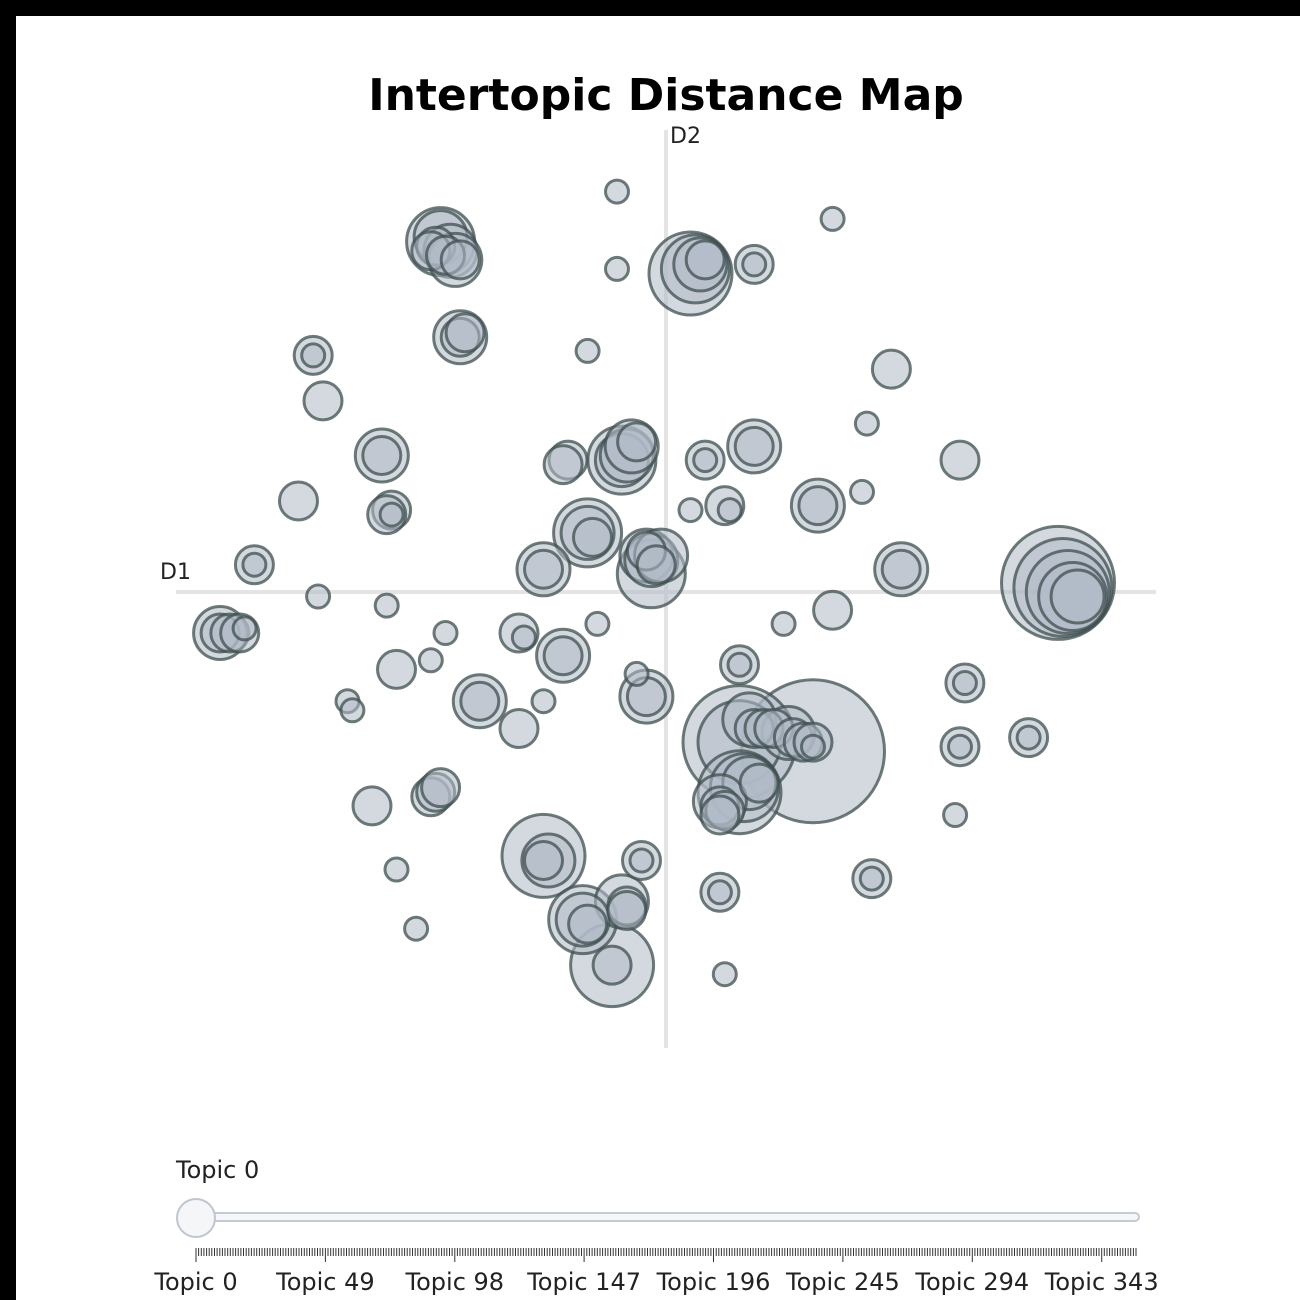  What do you see at coordinates (1101, 1282) in the screenshot?
I see `slider-tick-label: Topic 343` at bounding box center [1101, 1282].